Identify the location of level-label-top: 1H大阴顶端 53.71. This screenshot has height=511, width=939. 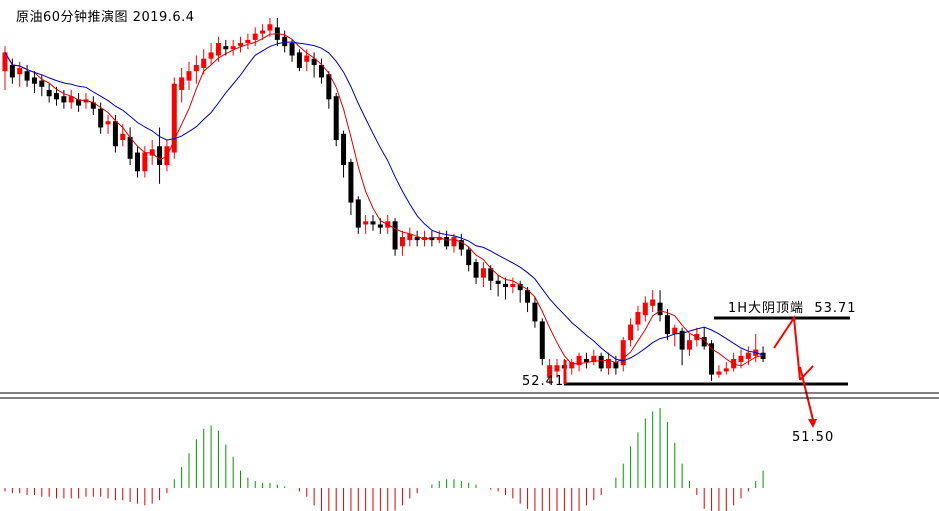
(792, 306).